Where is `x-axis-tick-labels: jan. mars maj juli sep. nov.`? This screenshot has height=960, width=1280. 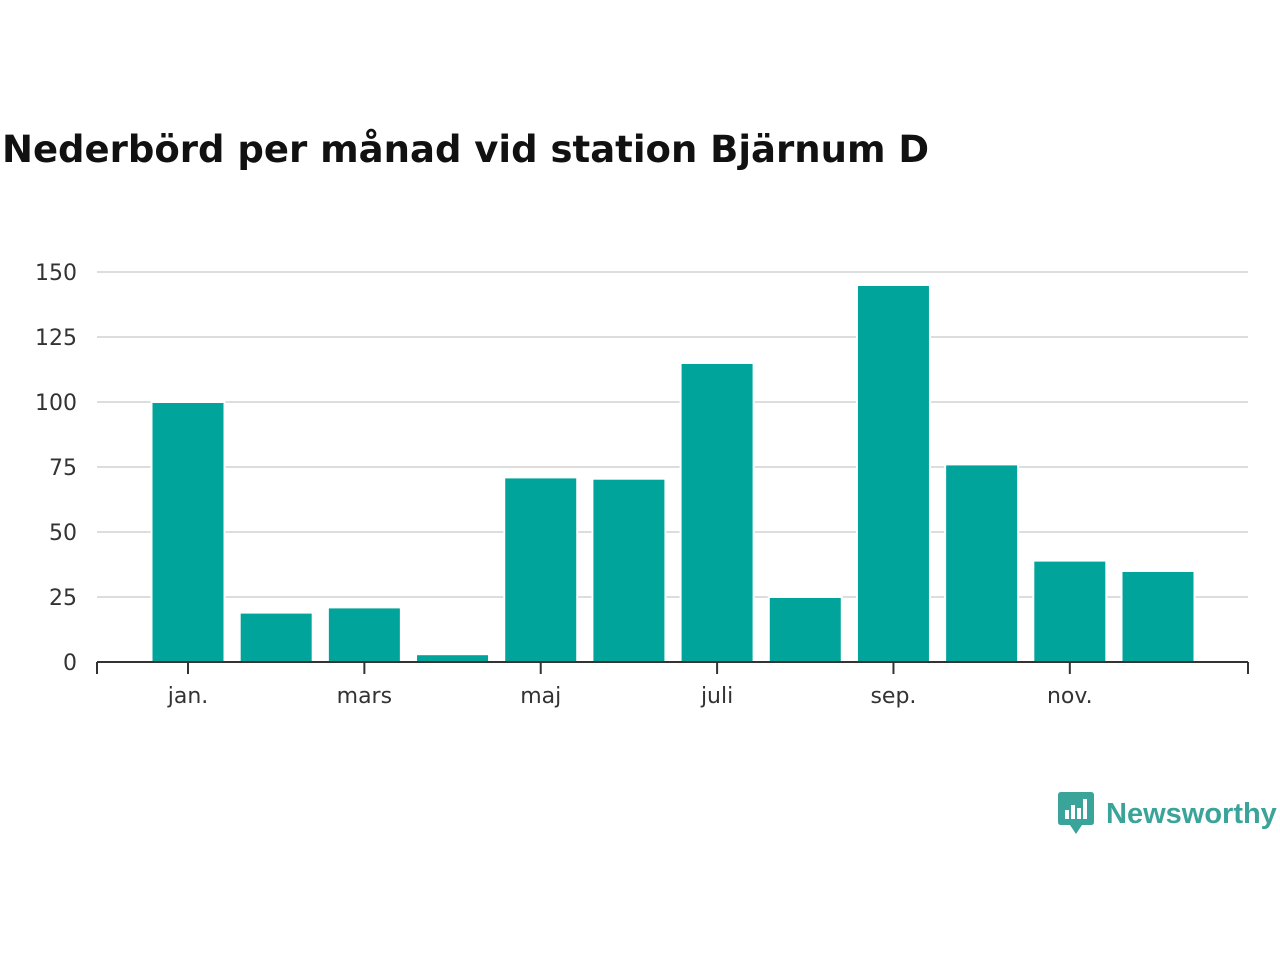 x-axis-tick-labels: jan. mars maj juli sep. nov. is located at coordinates (630, 696).